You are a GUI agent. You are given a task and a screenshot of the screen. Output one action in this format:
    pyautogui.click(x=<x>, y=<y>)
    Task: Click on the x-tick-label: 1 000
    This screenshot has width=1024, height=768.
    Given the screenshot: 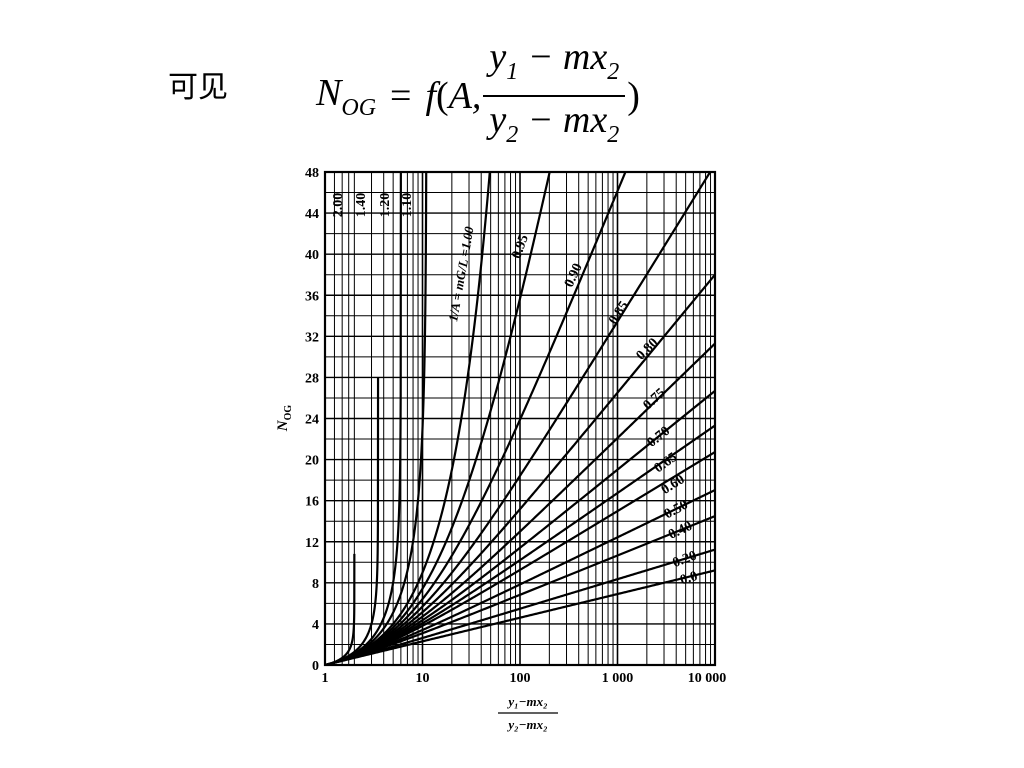 What is the action you would take?
    pyautogui.click(x=618, y=678)
    